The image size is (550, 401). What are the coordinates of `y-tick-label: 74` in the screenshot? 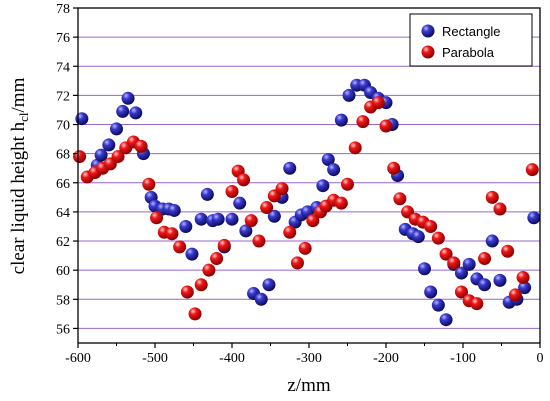 It's located at (63, 67).